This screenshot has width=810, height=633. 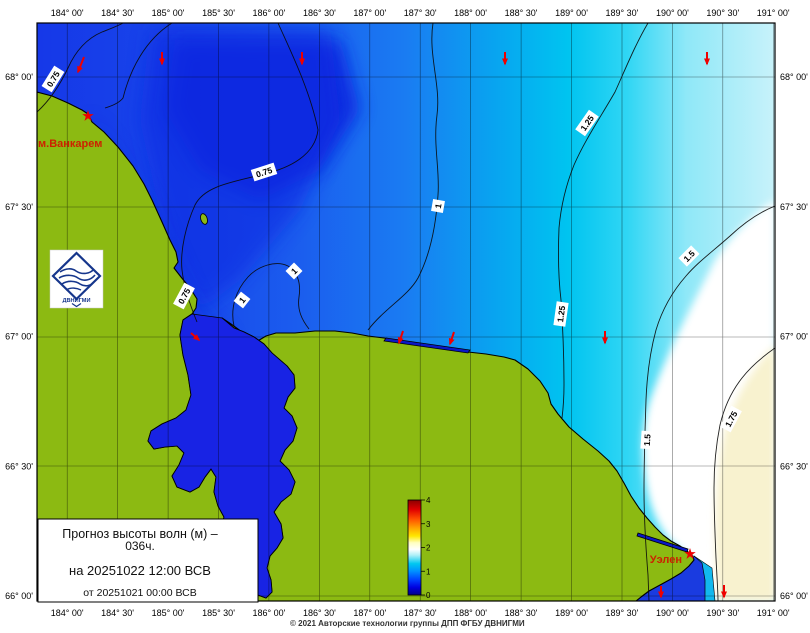 What do you see at coordinates (428, 524) in the screenshot?
I see `colorbar-tick-label: 3` at bounding box center [428, 524].